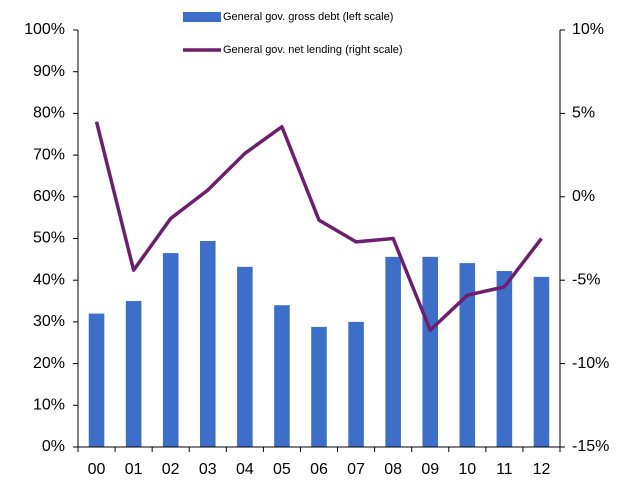 Image resolution: width=636 pixels, height=485 pixels. I want to click on x-tick-label: 06, so click(319, 469).